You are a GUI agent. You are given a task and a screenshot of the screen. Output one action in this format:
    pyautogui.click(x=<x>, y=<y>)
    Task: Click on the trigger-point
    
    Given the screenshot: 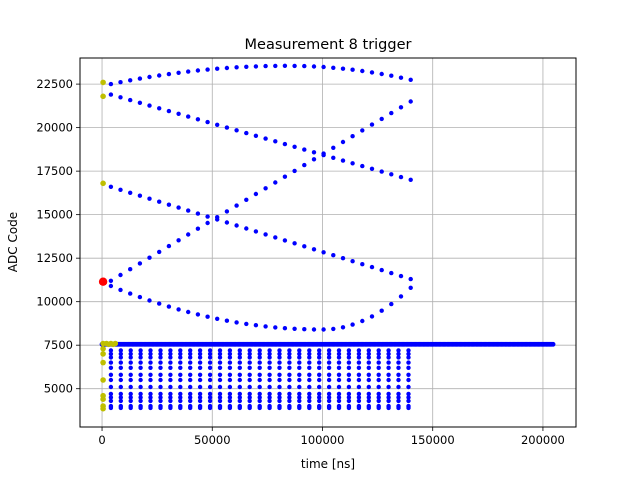 What is the action you would take?
    pyautogui.click(x=103, y=281)
    